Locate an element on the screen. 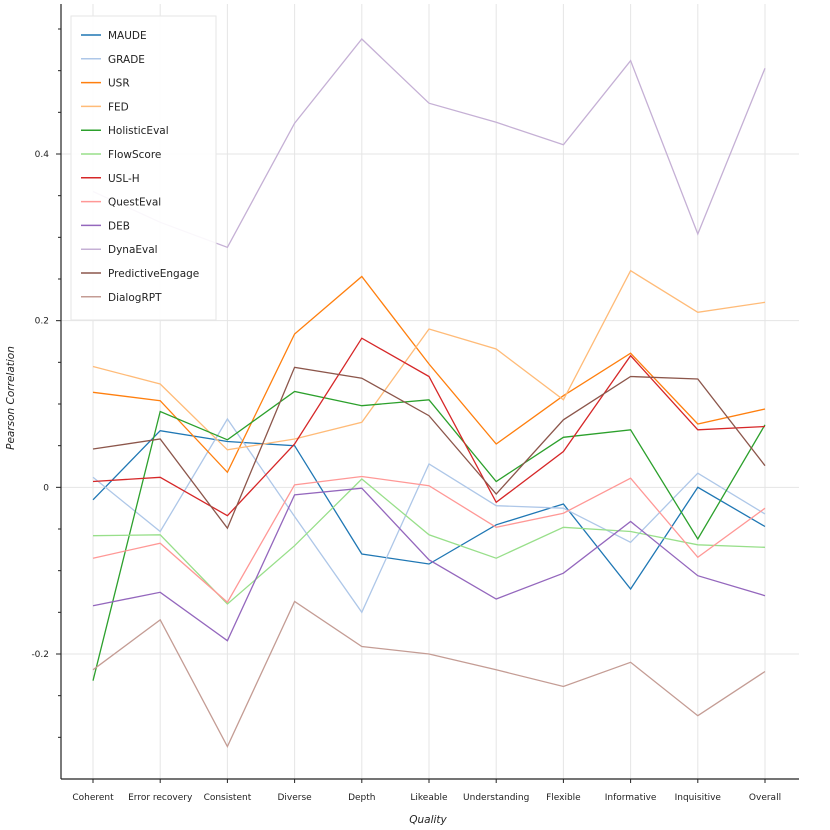 Image resolution: width=830 pixels, height=830 pixels. legend-label: DynaEval is located at coordinates (133, 250).